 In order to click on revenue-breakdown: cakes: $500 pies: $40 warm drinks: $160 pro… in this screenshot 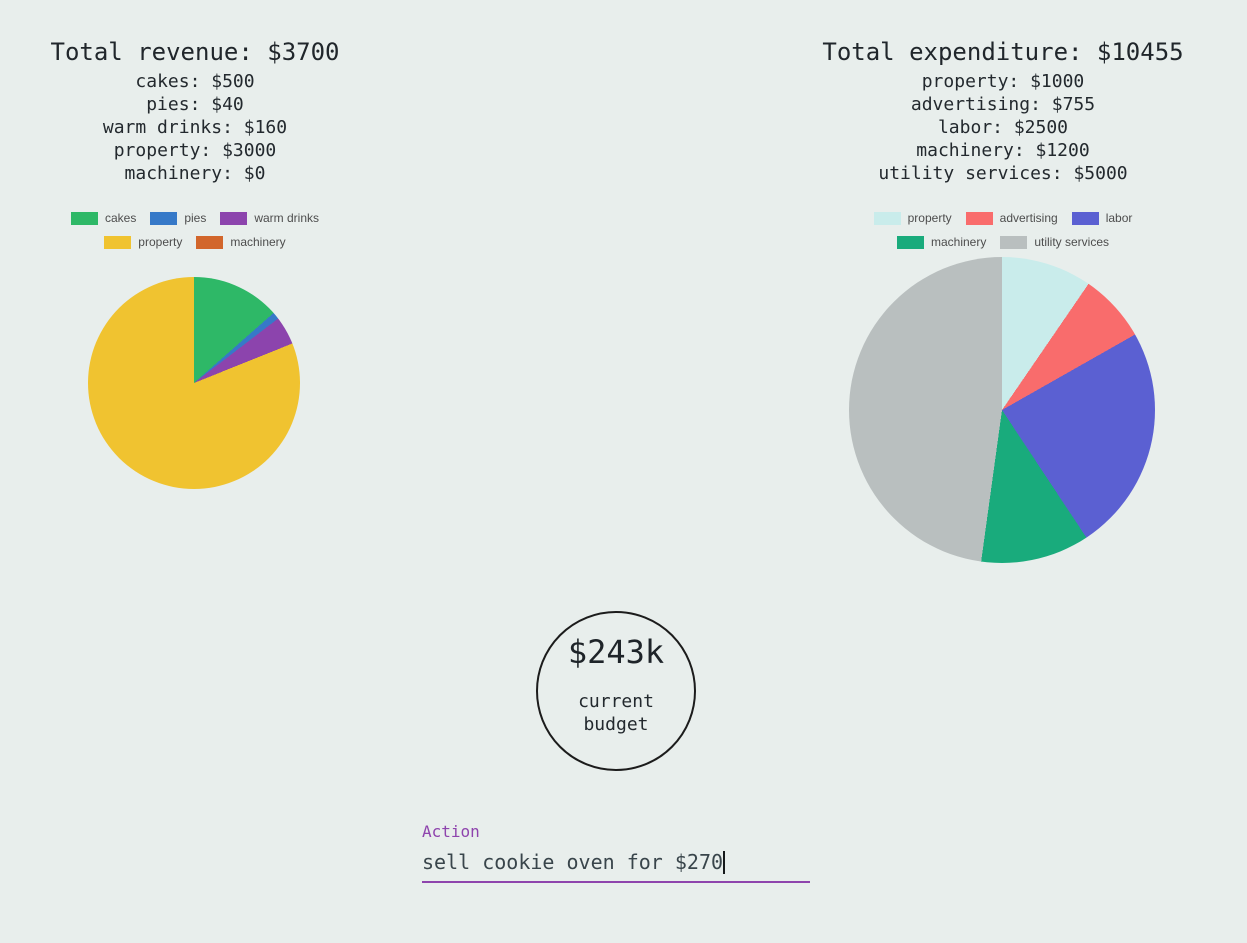, I will do `click(195, 127)`.